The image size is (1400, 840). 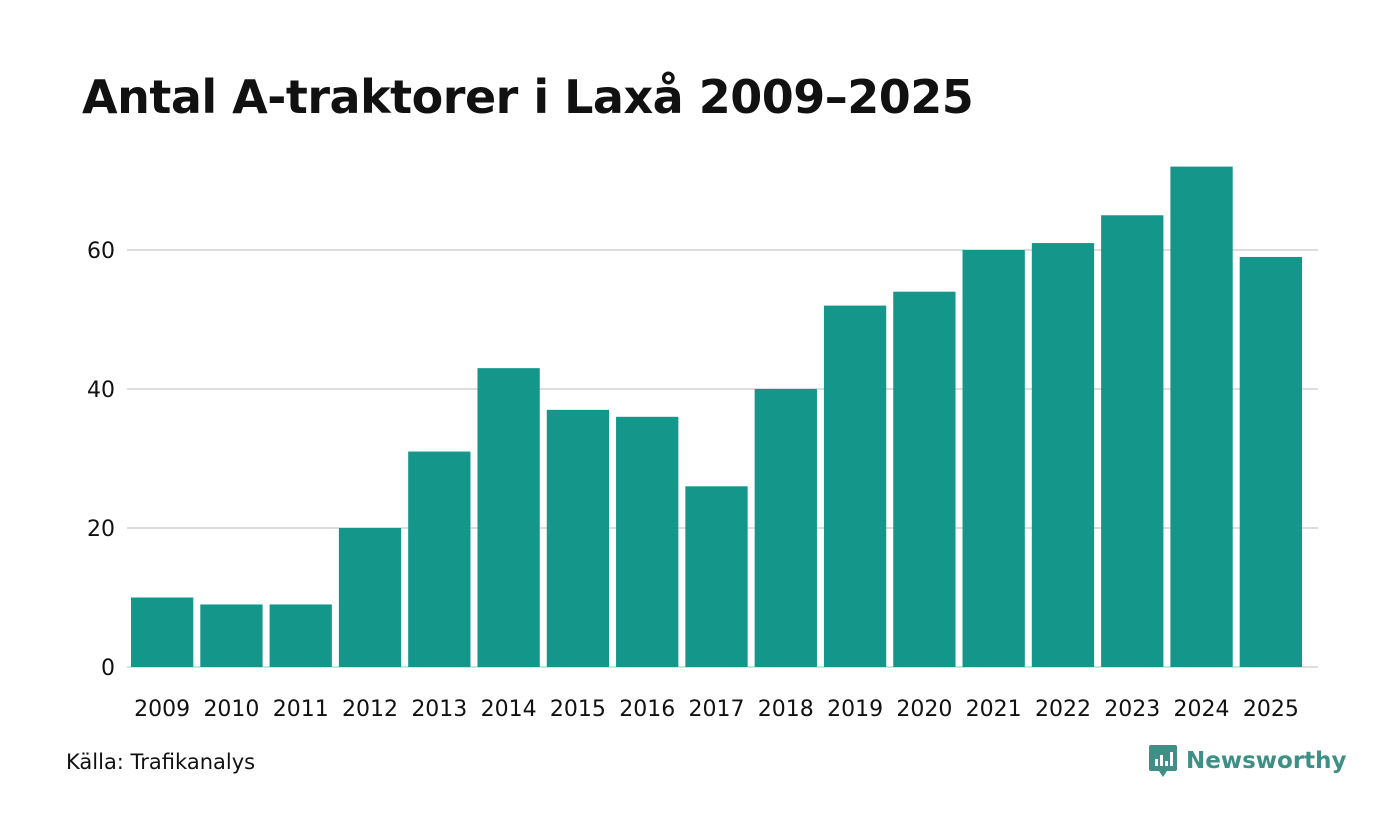 I want to click on x-tick-label: 2010, so click(x=231, y=709).